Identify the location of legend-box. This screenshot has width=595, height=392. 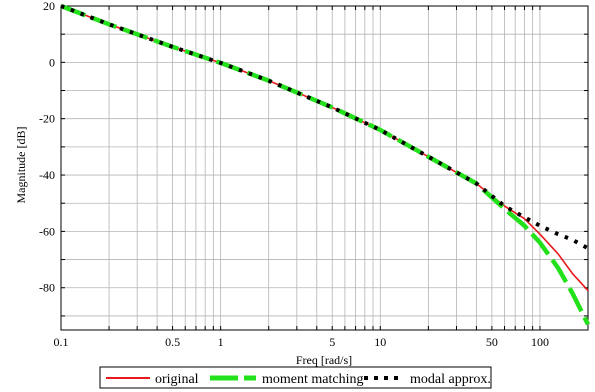
(295, 377).